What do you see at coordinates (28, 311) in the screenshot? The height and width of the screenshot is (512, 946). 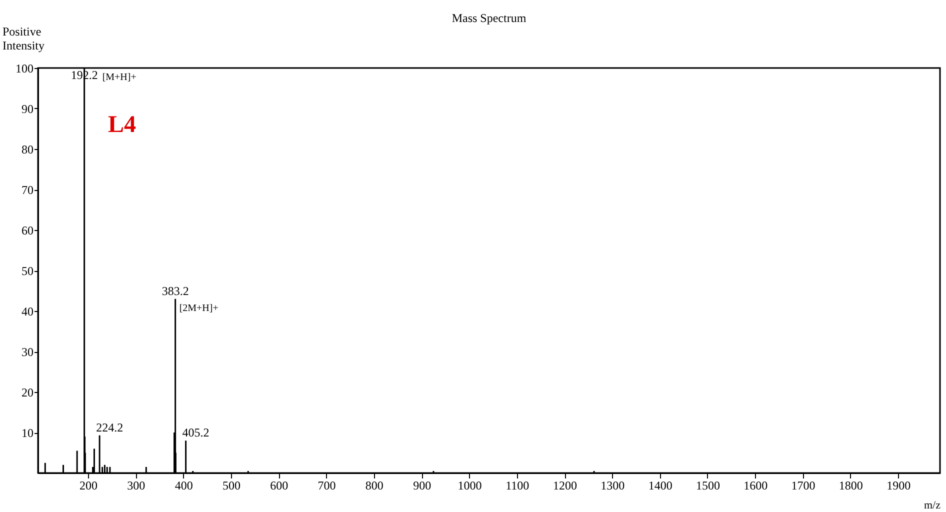 I see `y-tick-label: 40` at bounding box center [28, 311].